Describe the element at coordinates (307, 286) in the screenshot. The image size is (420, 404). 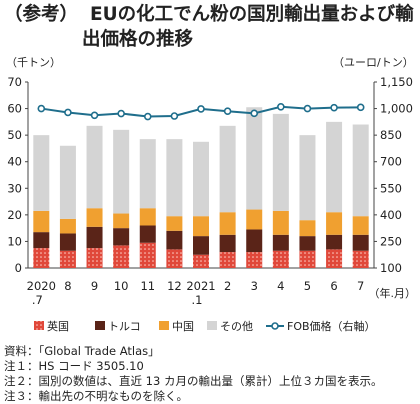
I see `x-tick-label: 5` at that location.